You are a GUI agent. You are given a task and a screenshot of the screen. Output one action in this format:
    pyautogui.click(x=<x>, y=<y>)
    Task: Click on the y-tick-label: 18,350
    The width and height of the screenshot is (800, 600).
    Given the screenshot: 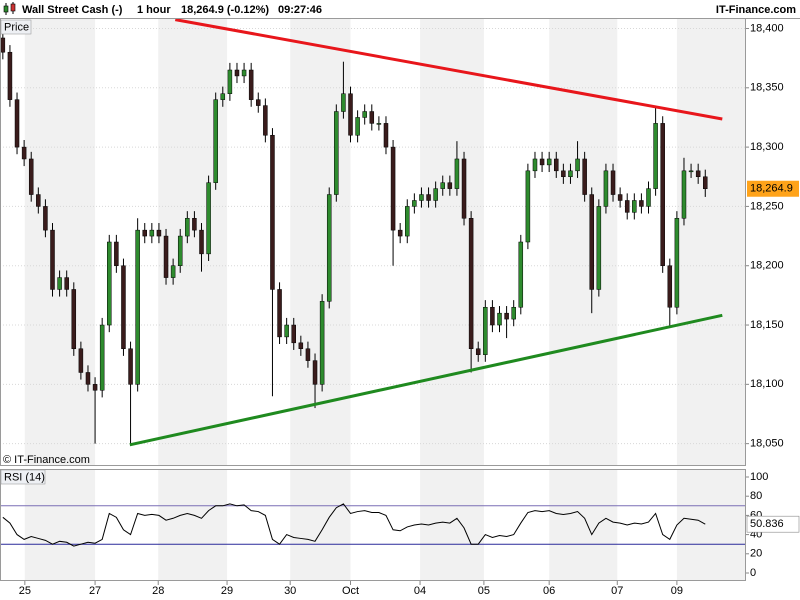 What is the action you would take?
    pyautogui.click(x=767, y=88)
    